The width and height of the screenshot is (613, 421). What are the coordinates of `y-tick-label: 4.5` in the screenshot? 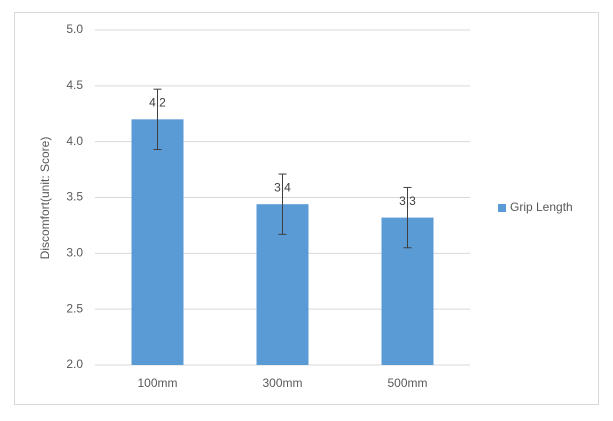 It's located at (74, 85).